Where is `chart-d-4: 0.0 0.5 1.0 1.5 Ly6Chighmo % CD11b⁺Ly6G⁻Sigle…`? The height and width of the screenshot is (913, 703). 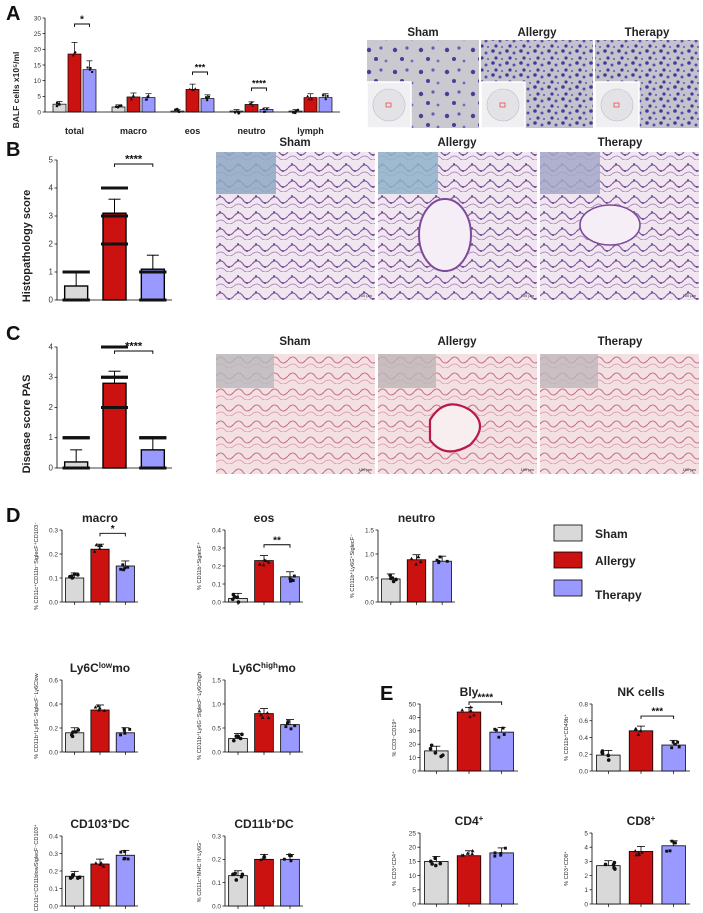
chart-d-4: 0.0 0.5 1.0 1.5 Ly6Chighmo % CD11b⁺Ly6G⁻Sigle… is located at coordinates (249, 710).